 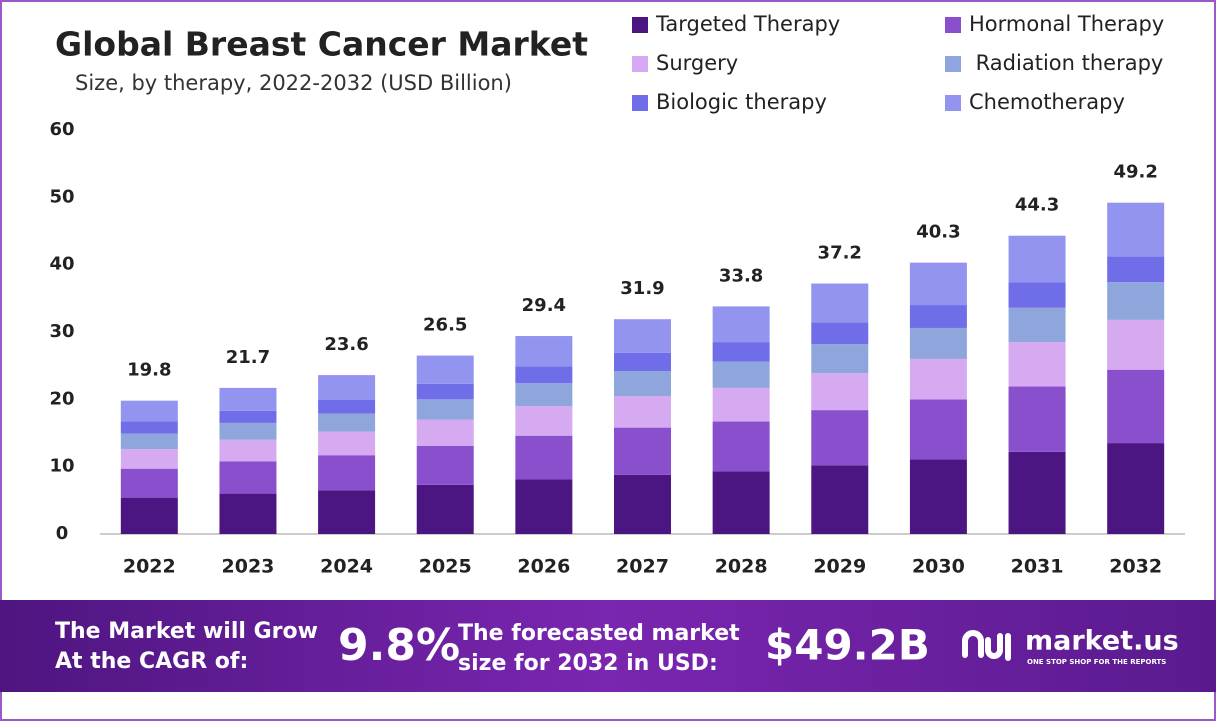 What do you see at coordinates (61, 196) in the screenshot?
I see `y-tick-label: 50` at bounding box center [61, 196].